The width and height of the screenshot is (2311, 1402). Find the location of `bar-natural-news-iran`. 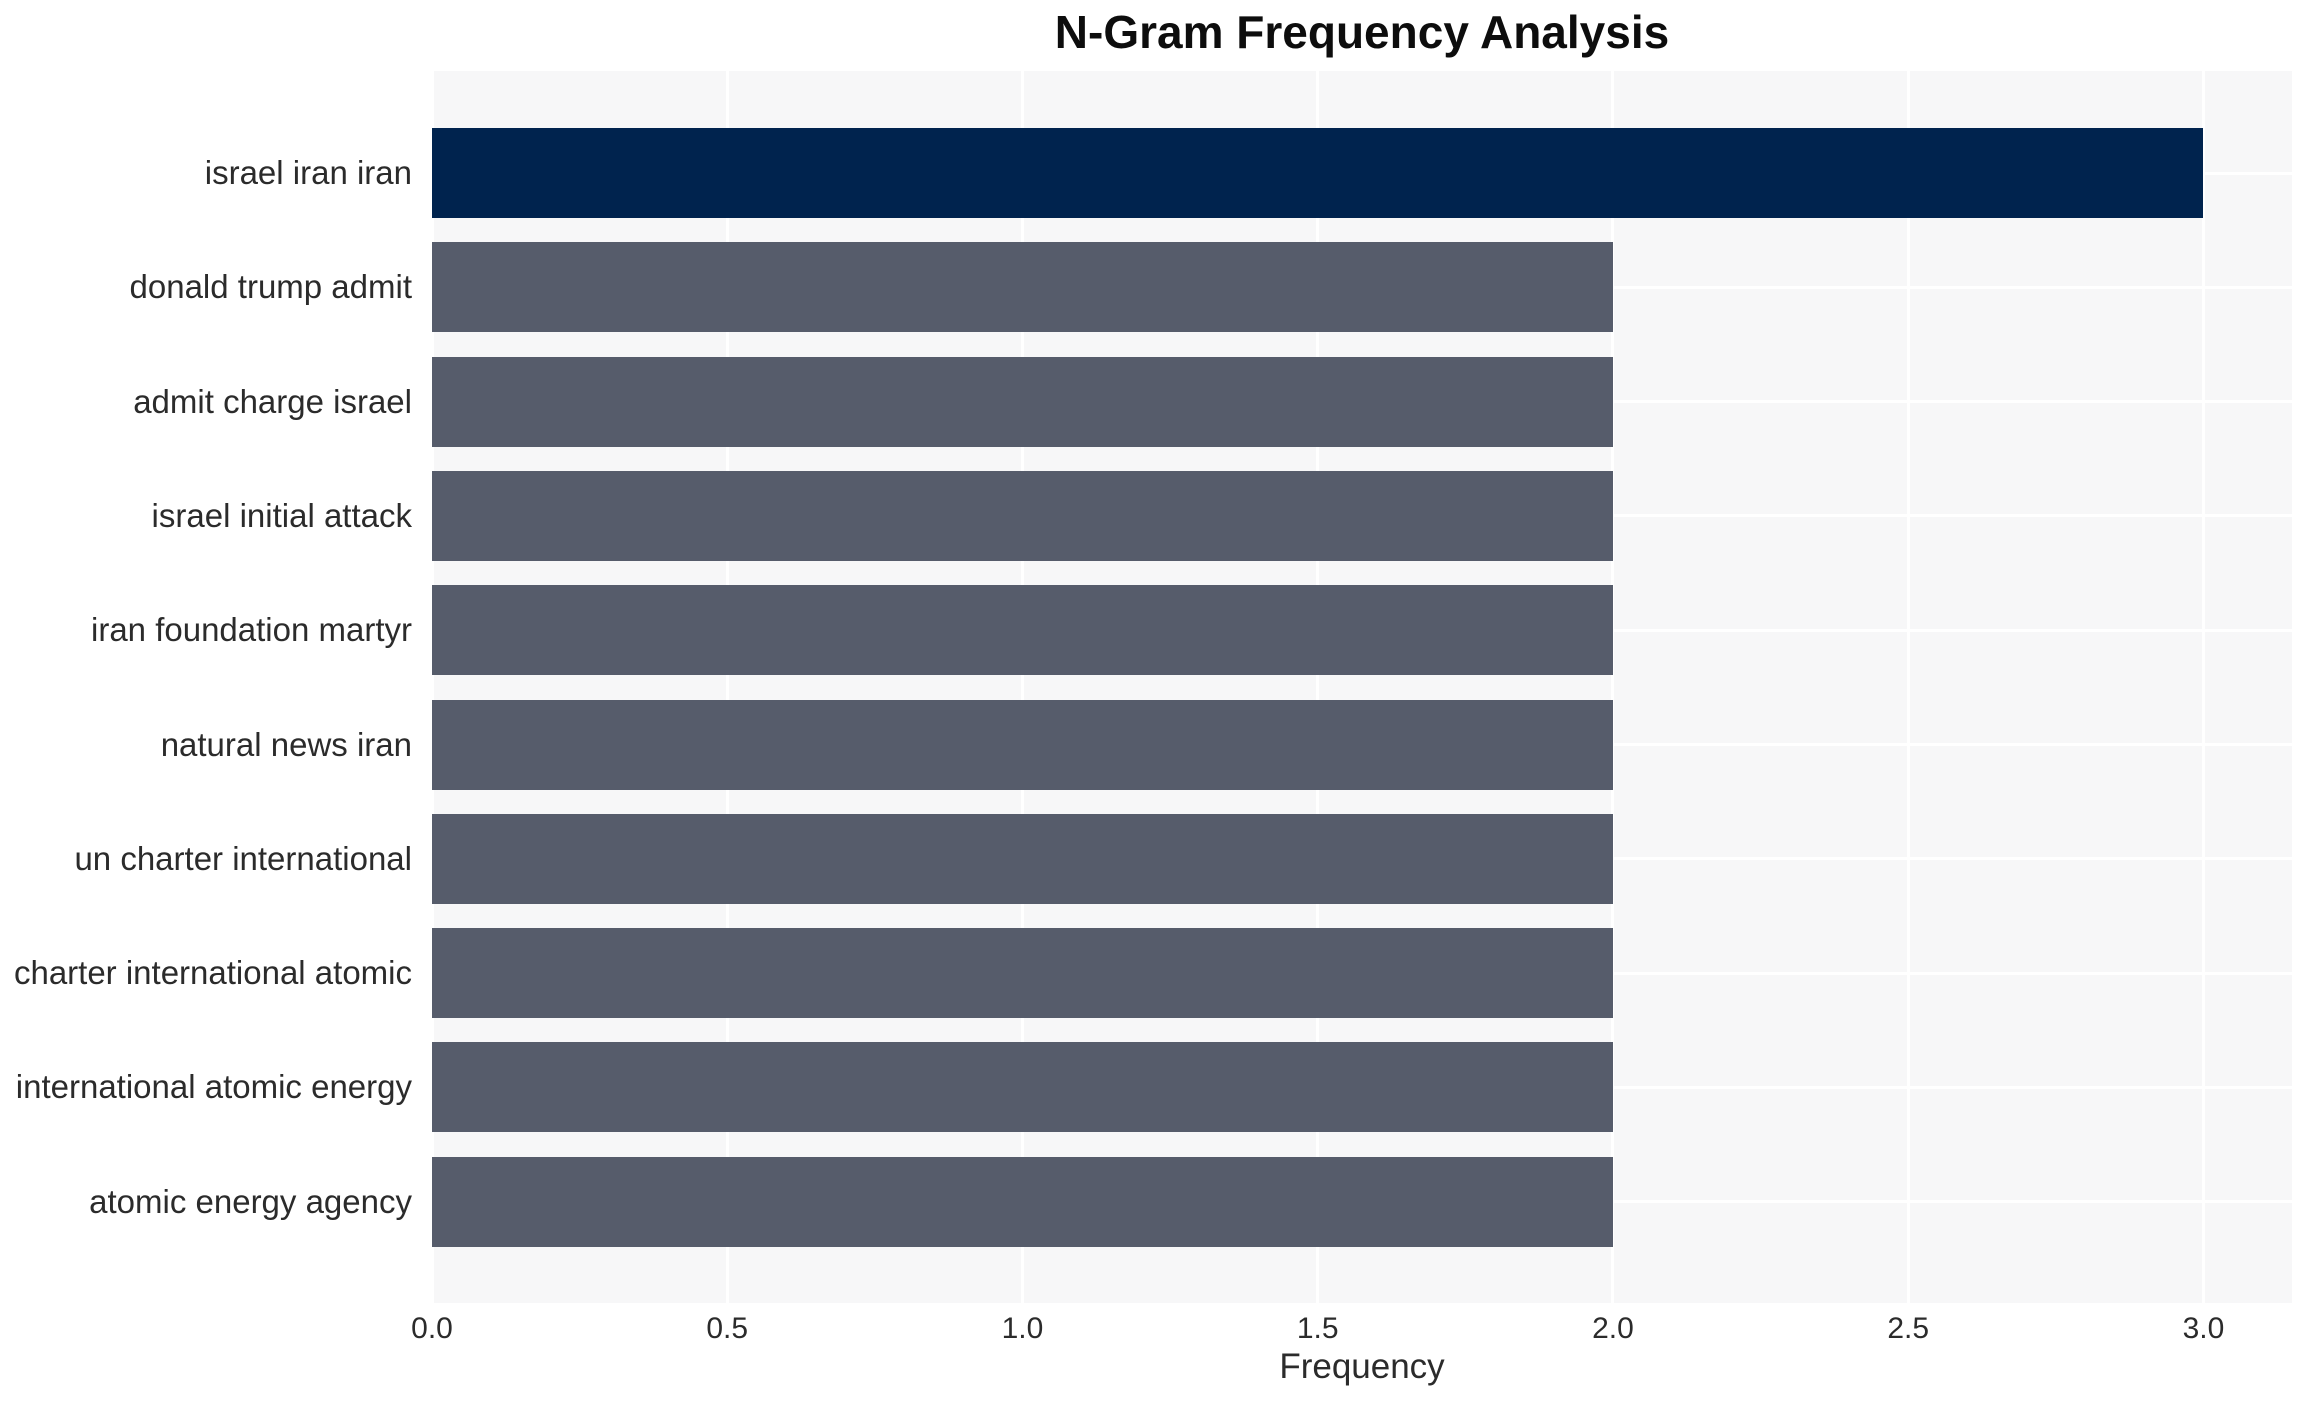

bar-natural-news-iran is located at coordinates (1022, 744).